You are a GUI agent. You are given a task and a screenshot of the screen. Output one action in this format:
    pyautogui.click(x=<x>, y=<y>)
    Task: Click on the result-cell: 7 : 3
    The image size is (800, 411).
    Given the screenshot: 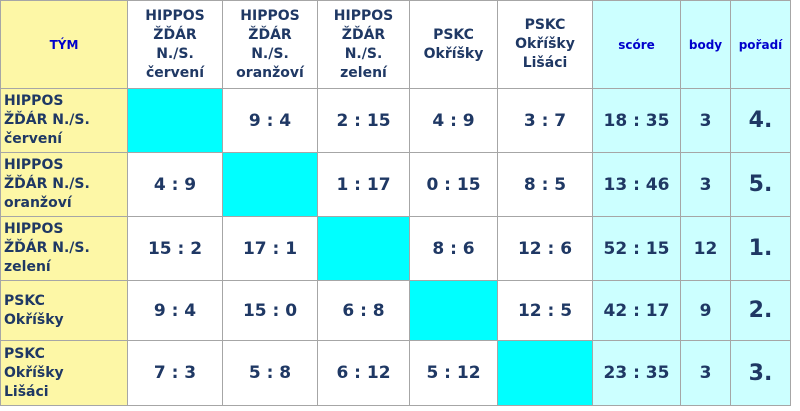 What is the action you would take?
    pyautogui.click(x=175, y=373)
    